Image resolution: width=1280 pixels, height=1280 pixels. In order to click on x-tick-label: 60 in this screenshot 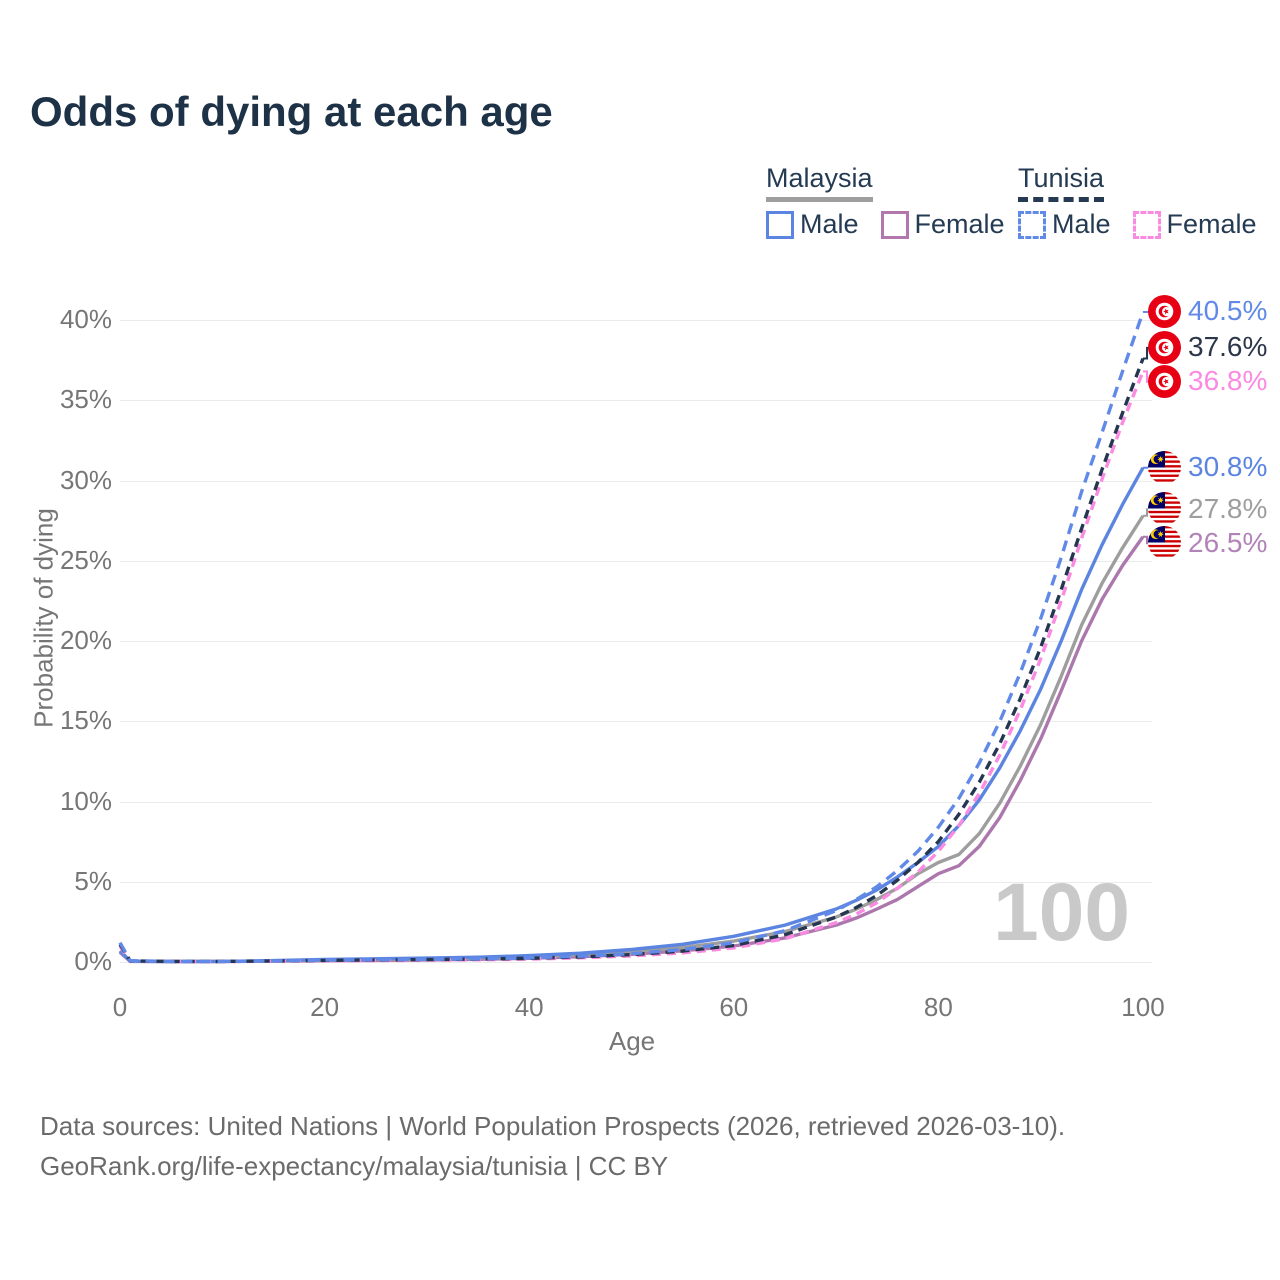, I will do `click(734, 1007)`.